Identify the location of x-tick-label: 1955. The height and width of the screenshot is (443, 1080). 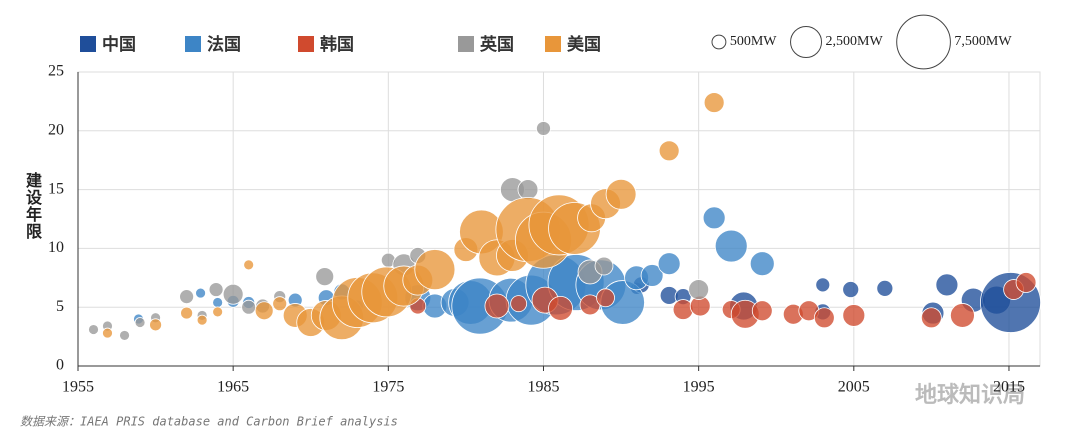
(78, 387).